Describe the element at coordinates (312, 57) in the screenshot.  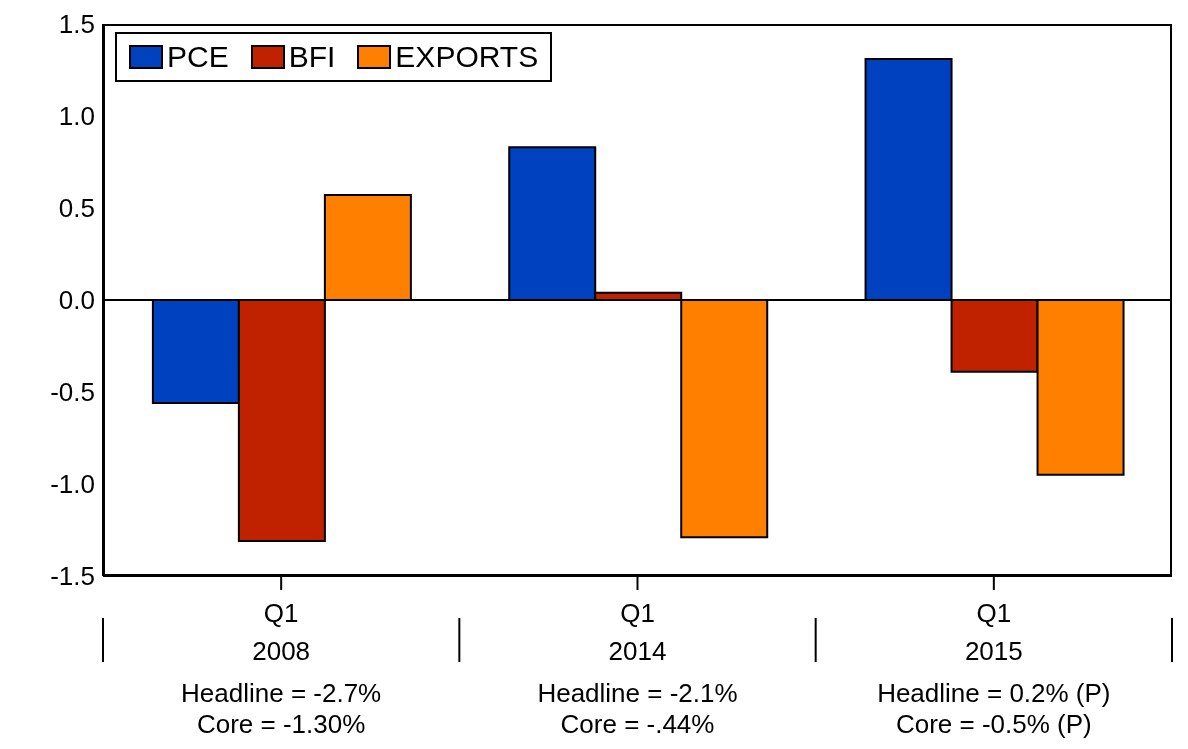
I see `legend-label: BFI` at that location.